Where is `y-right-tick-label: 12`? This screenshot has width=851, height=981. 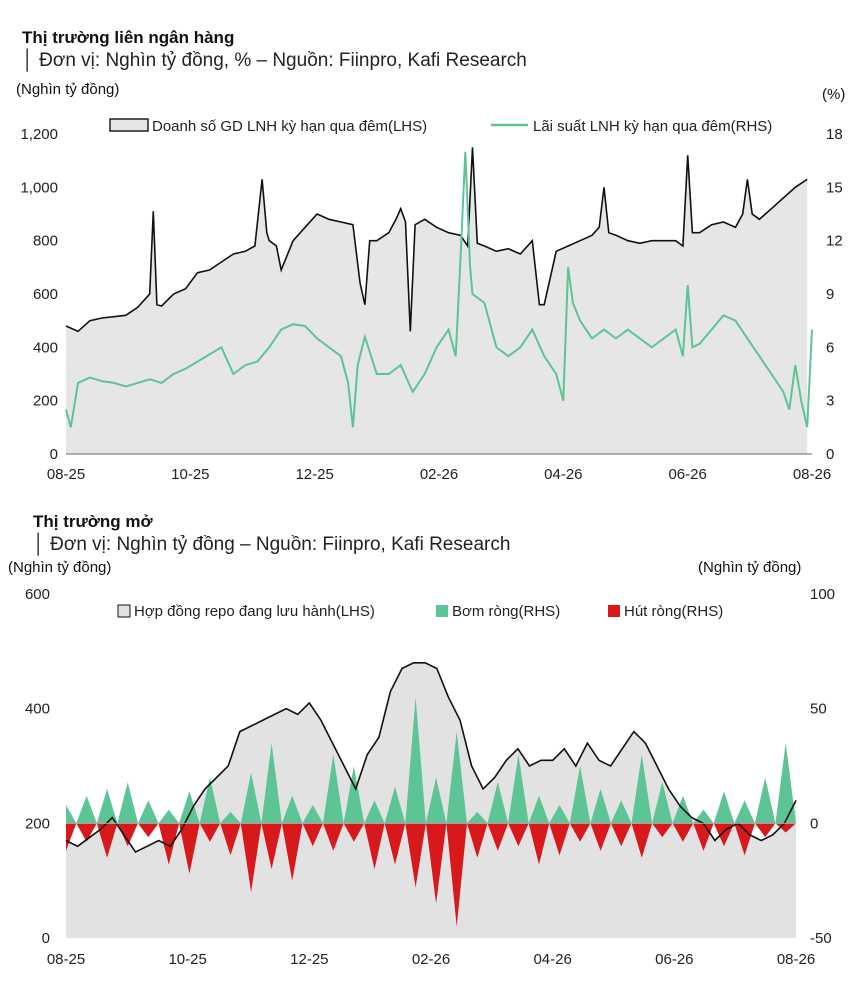
y-right-tick-label: 12 is located at coordinates (834, 241).